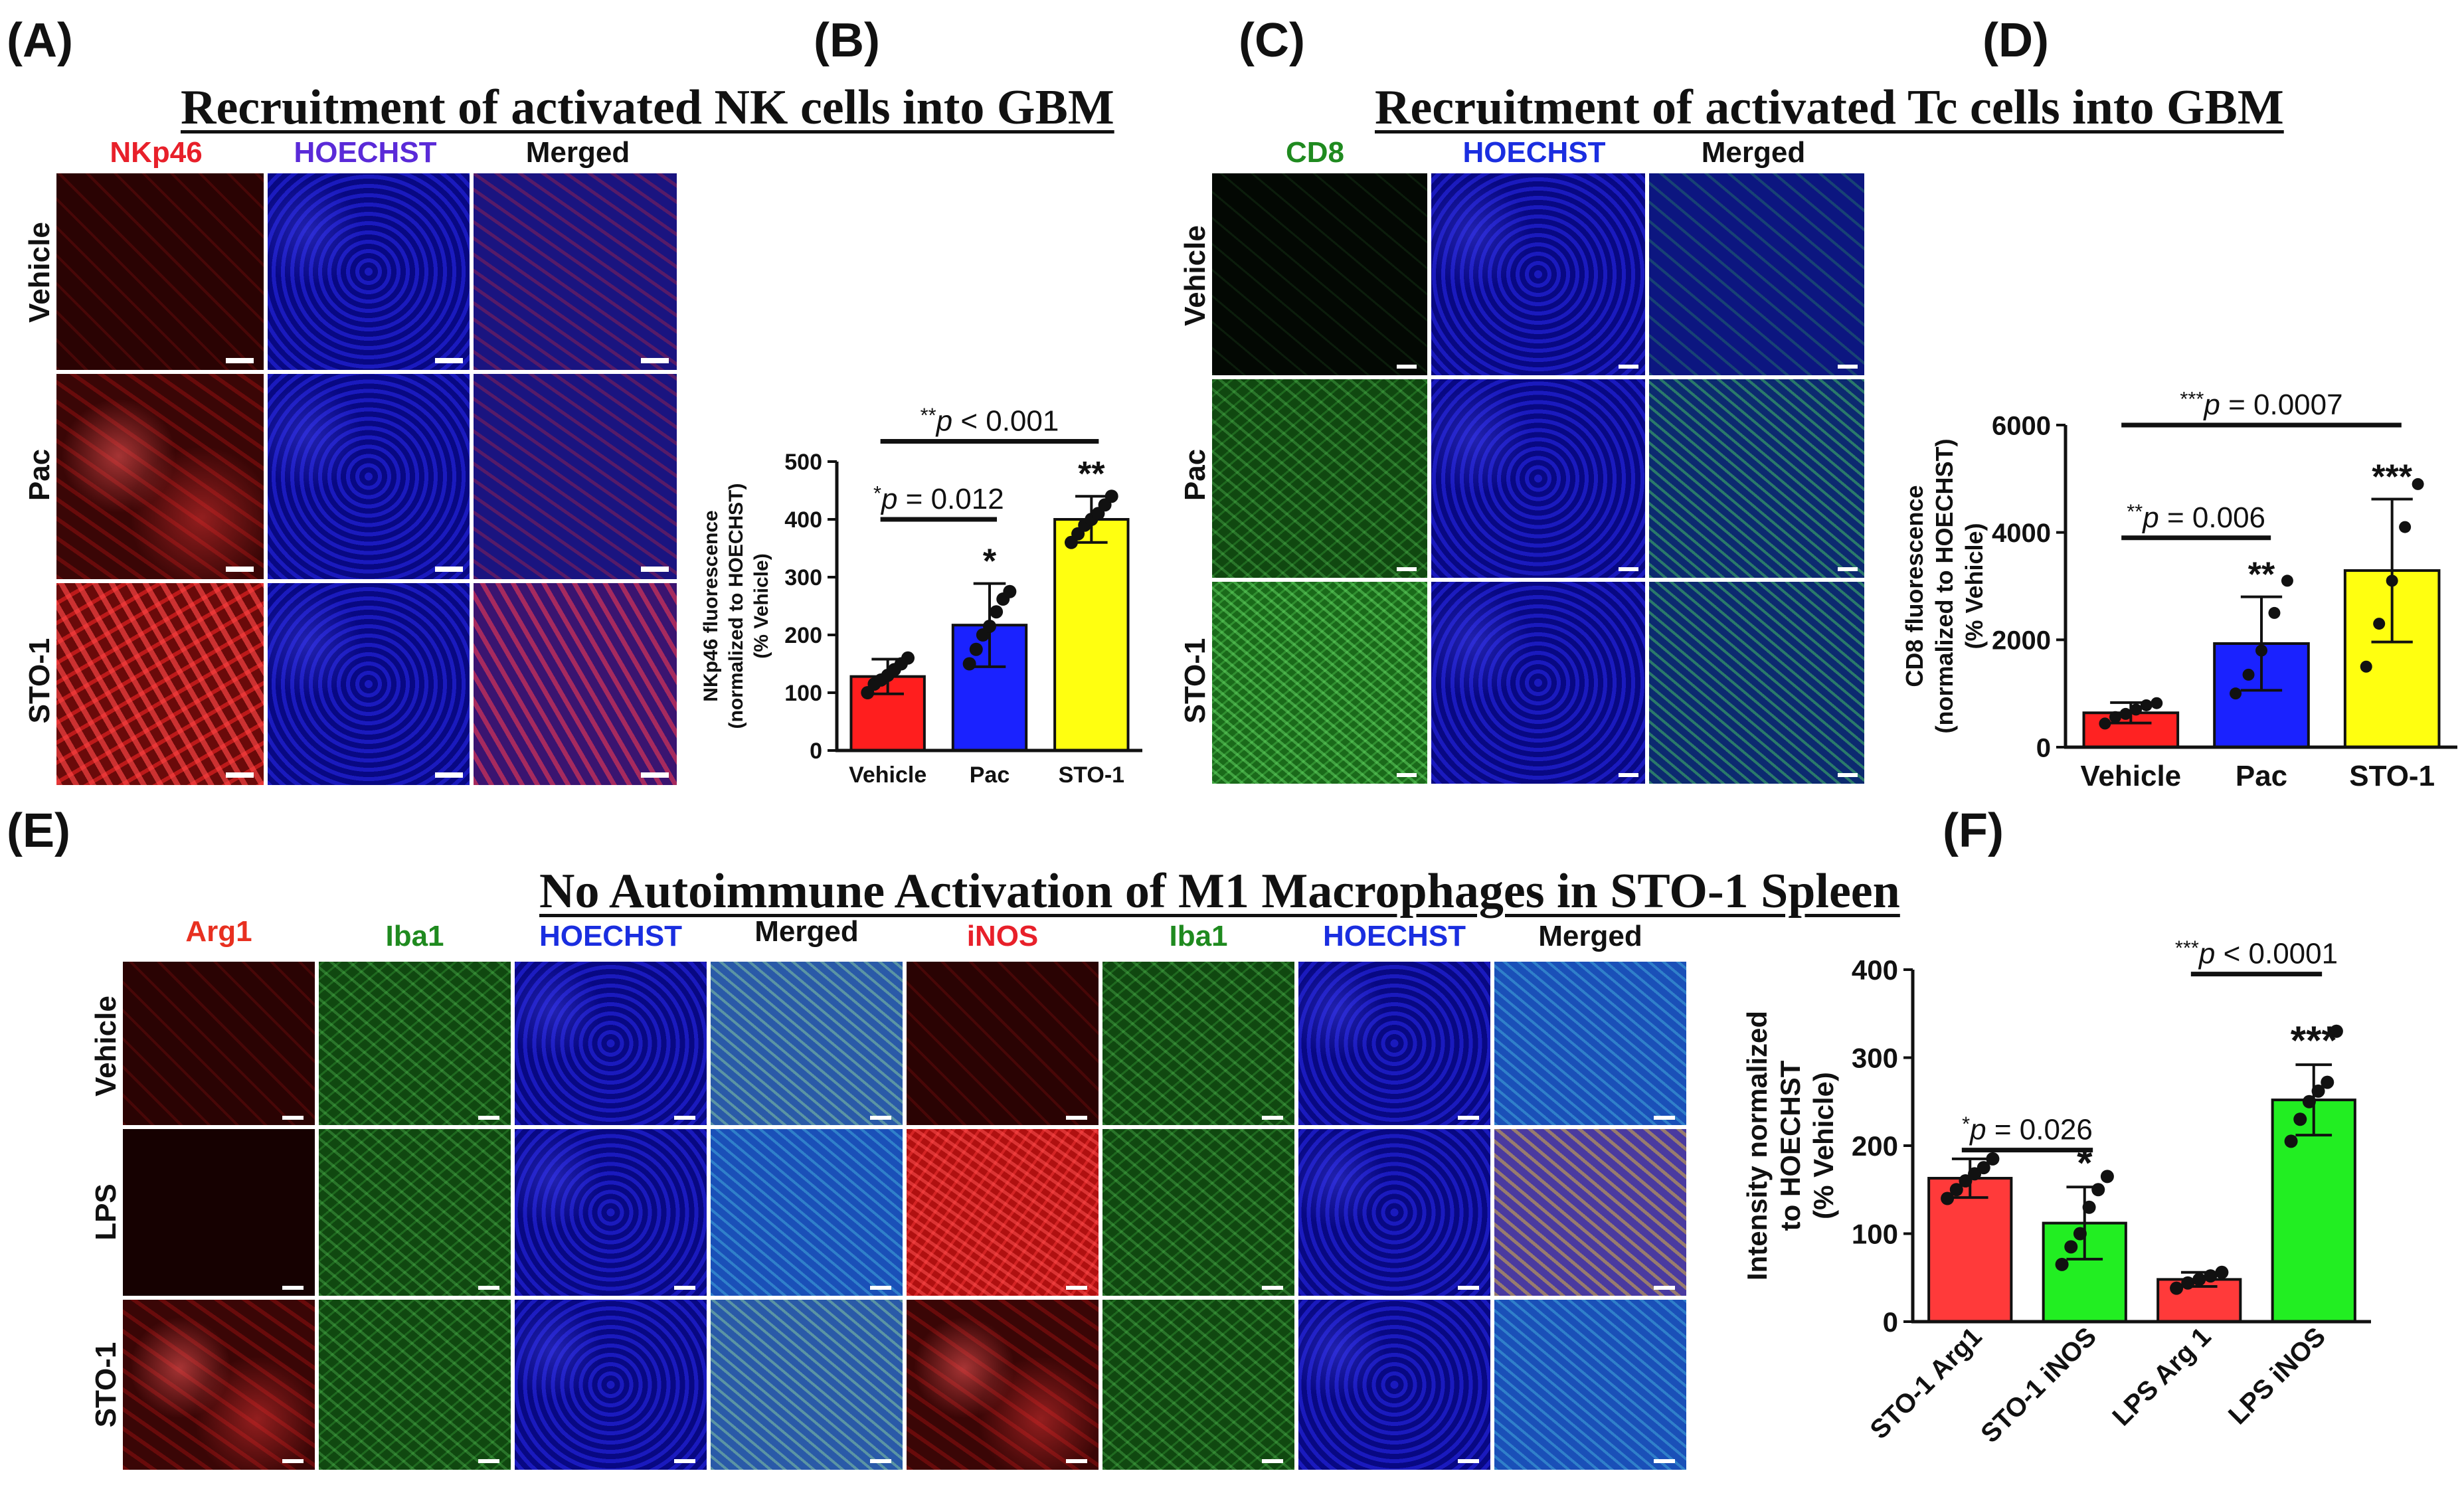 The height and width of the screenshot is (1495, 2464). I want to click on channel-label-nkp46: NKp46, so click(156, 152).